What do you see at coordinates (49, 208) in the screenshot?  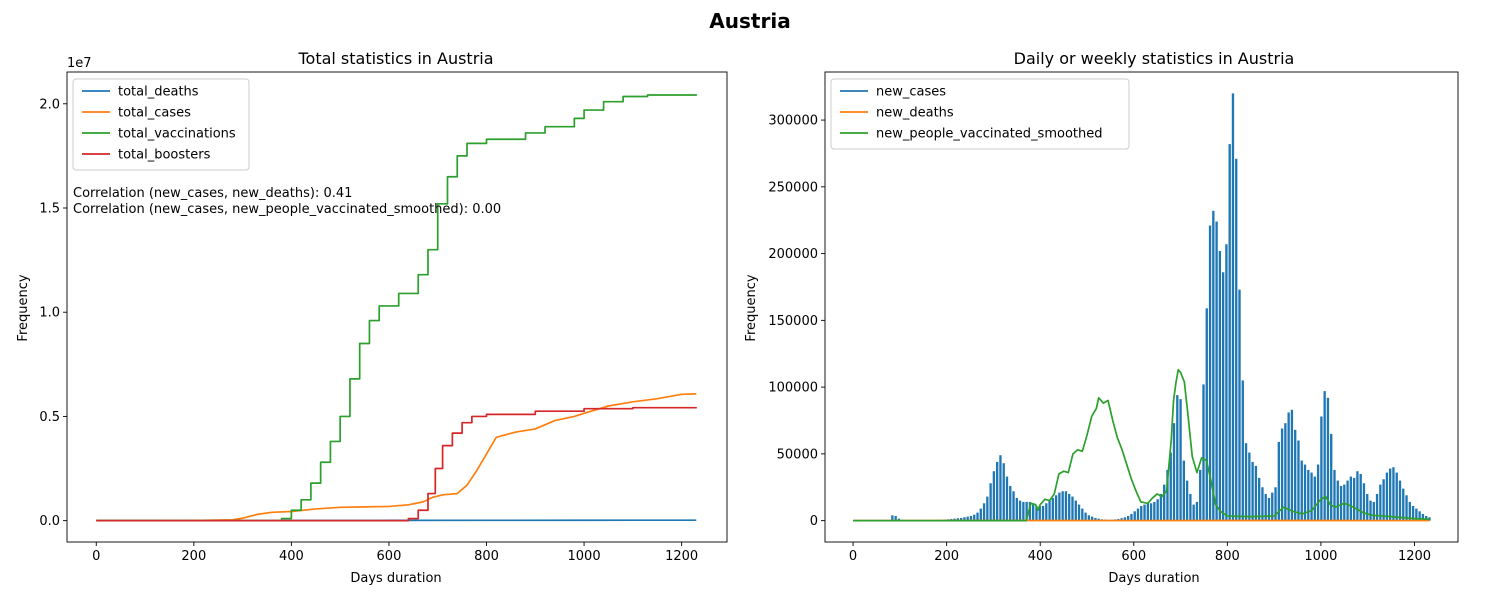 I see `y-tick-label: 1.5` at bounding box center [49, 208].